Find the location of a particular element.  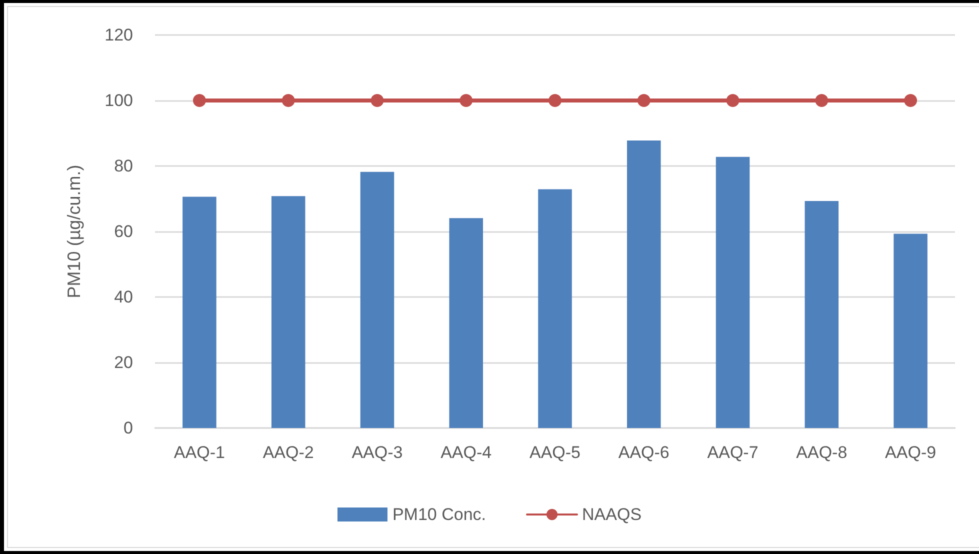

y-tick-label: 0 is located at coordinates (128, 428).